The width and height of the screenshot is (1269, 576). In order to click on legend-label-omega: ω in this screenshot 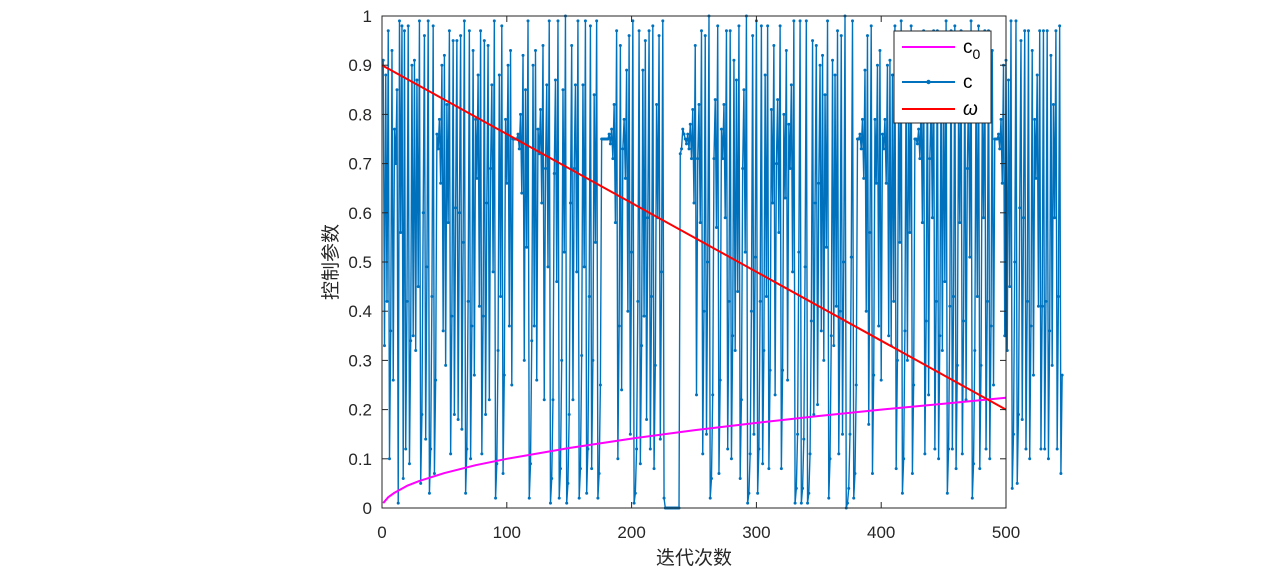, I will do `click(970, 109)`.